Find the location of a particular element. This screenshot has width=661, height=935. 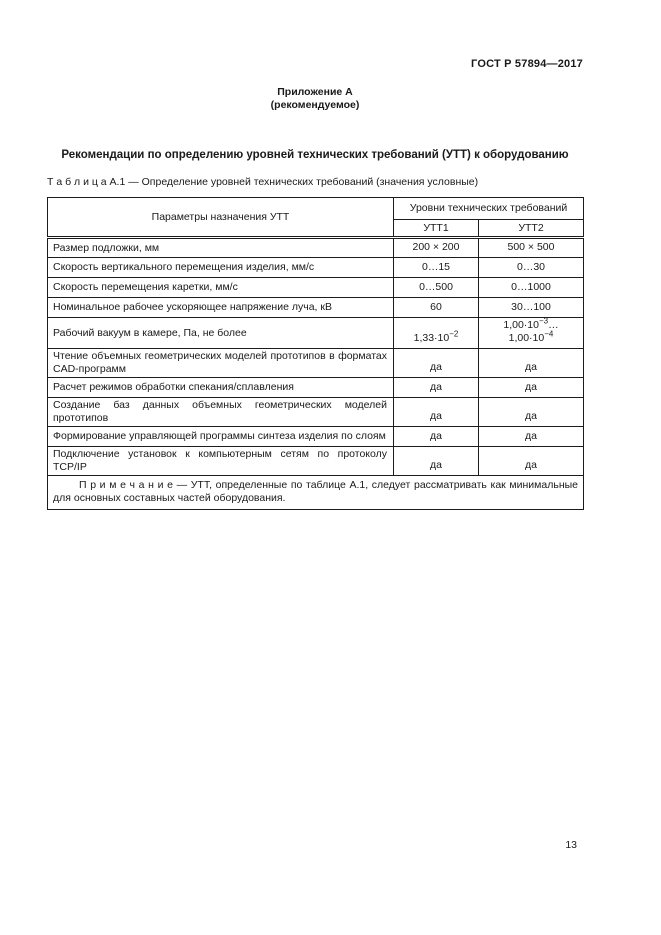

utt1-value-cell: 60 is located at coordinates (436, 307).